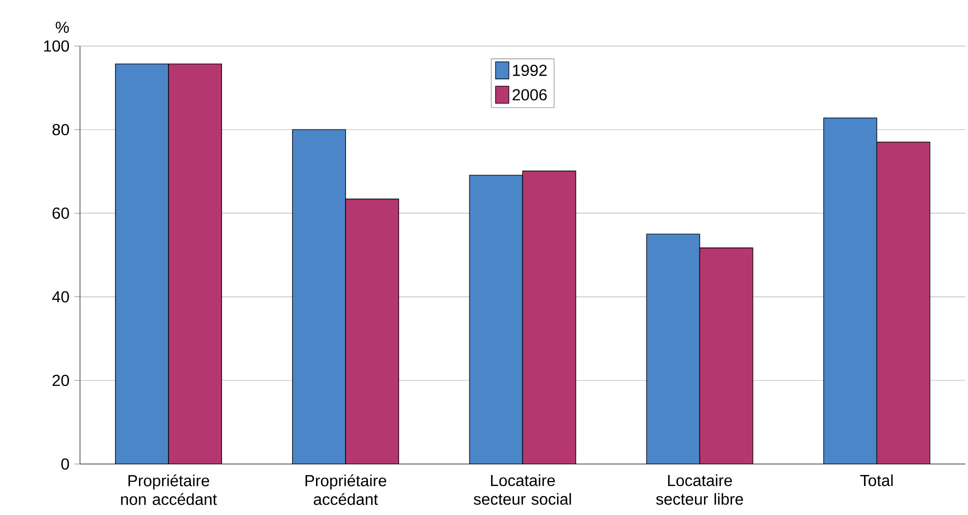  I want to click on y-tick-label: 100, so click(56, 46).